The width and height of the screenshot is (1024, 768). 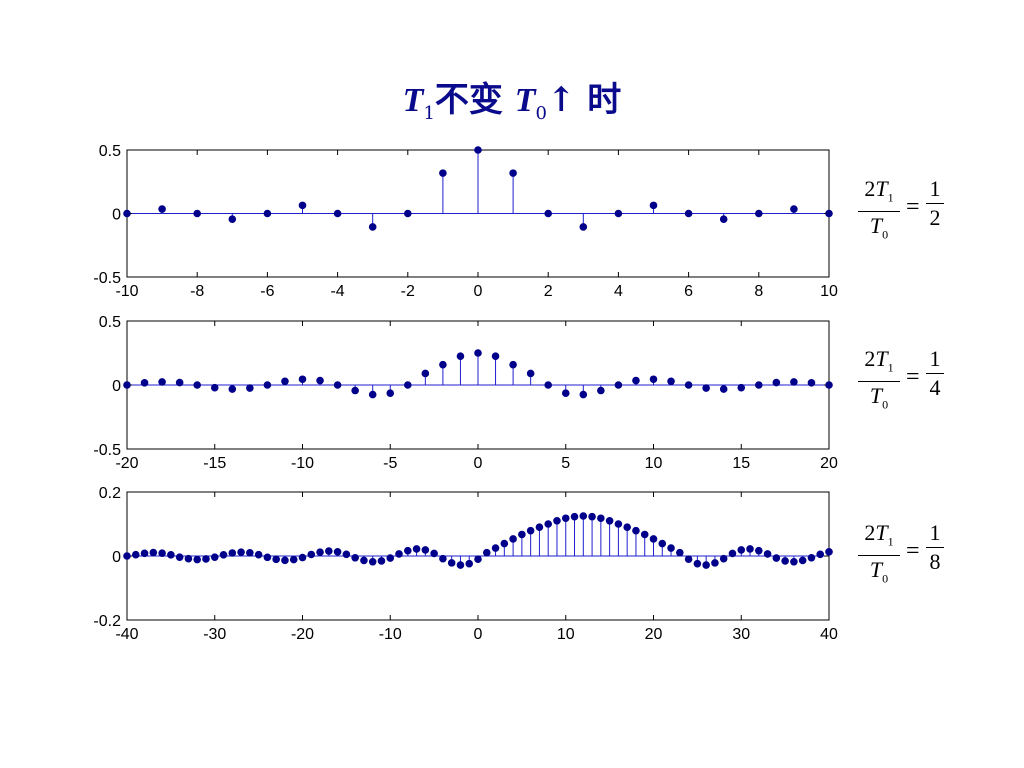 I want to click on title-t1: T, so click(x=413, y=100).